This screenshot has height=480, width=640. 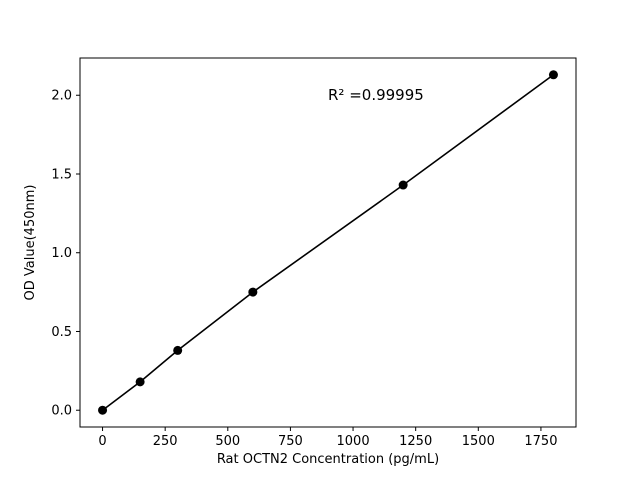 What do you see at coordinates (61, 332) in the screenshot?
I see `y-tick-label: 0.5` at bounding box center [61, 332].